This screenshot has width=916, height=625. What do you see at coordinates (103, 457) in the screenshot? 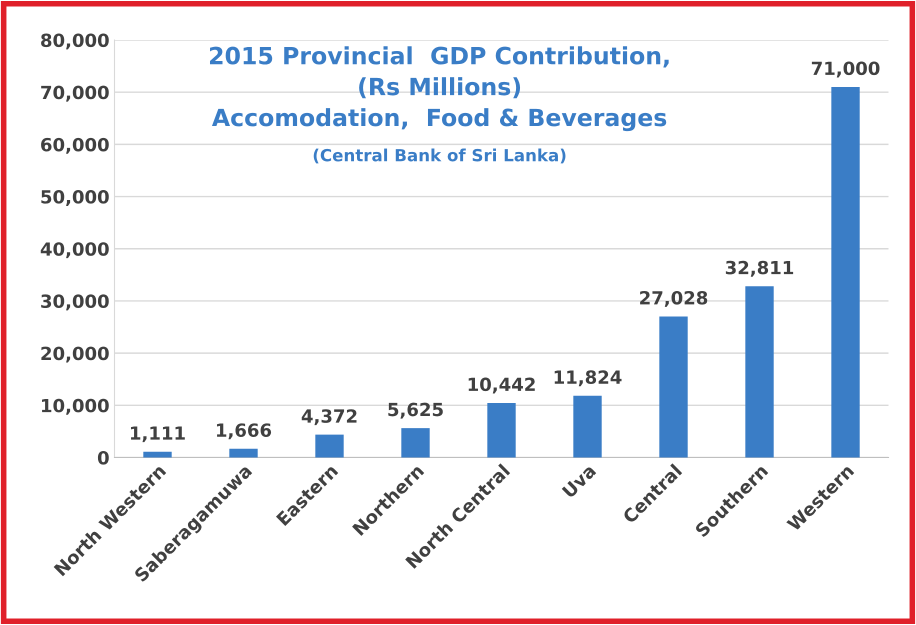
I see `y-tick-label: 0` at bounding box center [103, 457].